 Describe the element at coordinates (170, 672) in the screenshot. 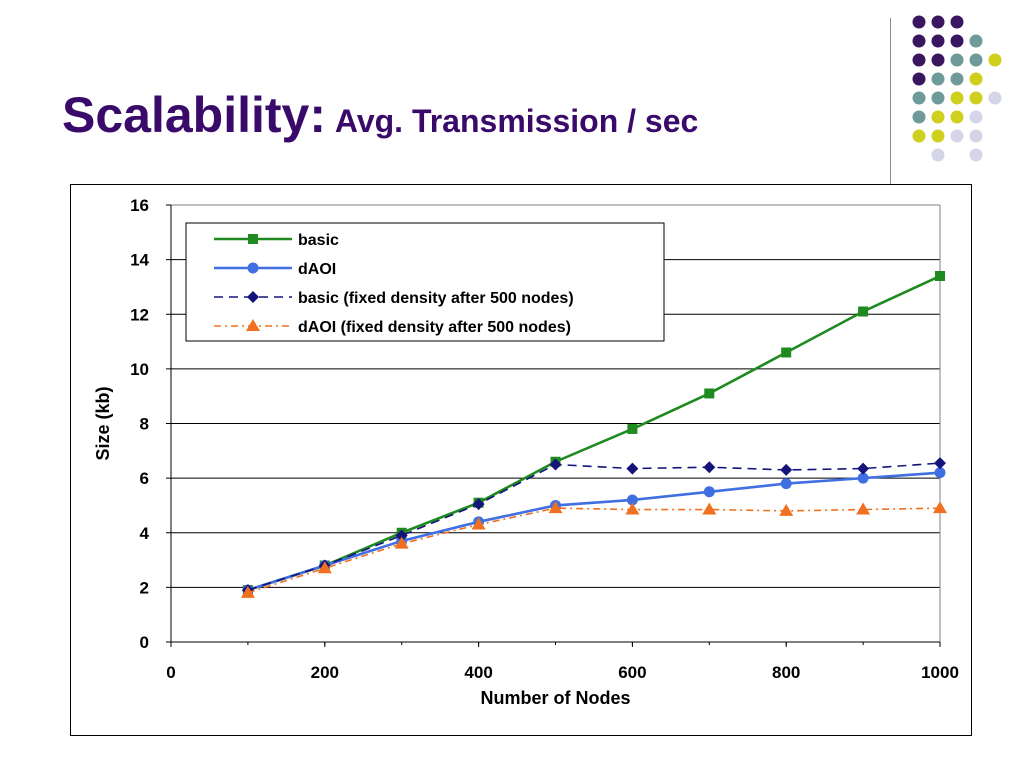

I see `x-tick-label: 0` at that location.